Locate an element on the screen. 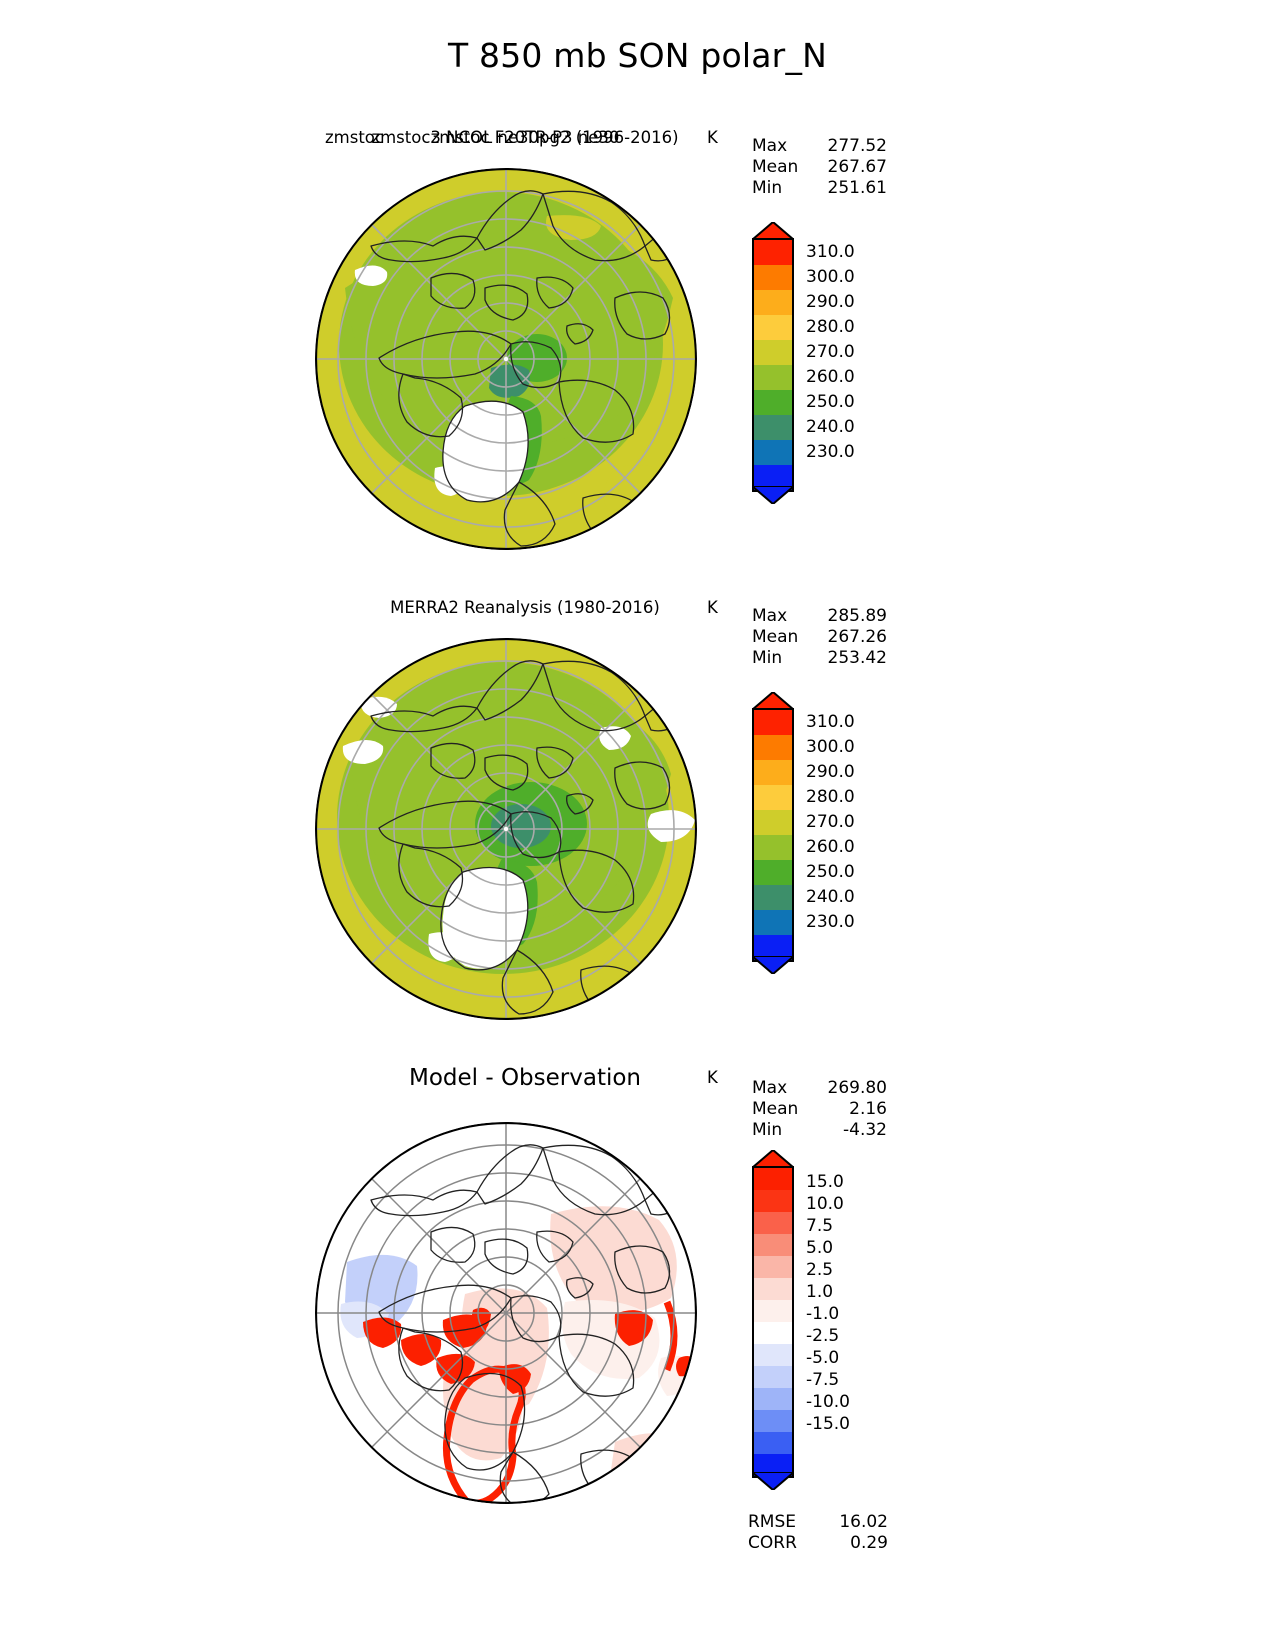 This screenshot has height=1650, width=1275. stat-row: Min 253.42 is located at coordinates (819, 658).